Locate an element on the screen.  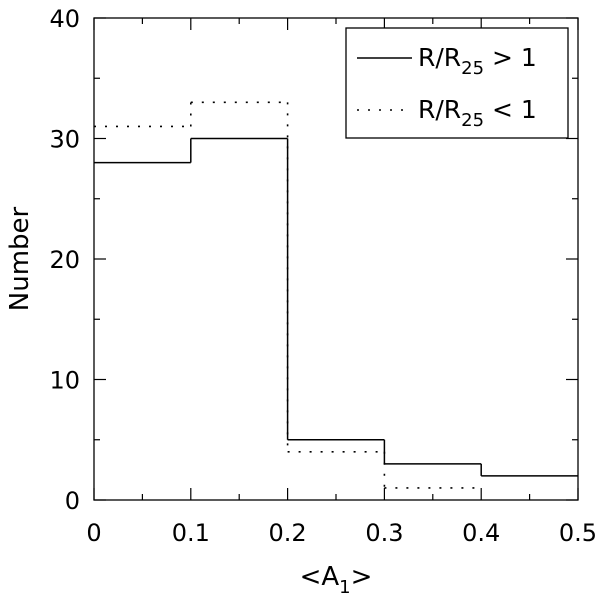
y-tick-label: 30 is located at coordinates (64, 140).